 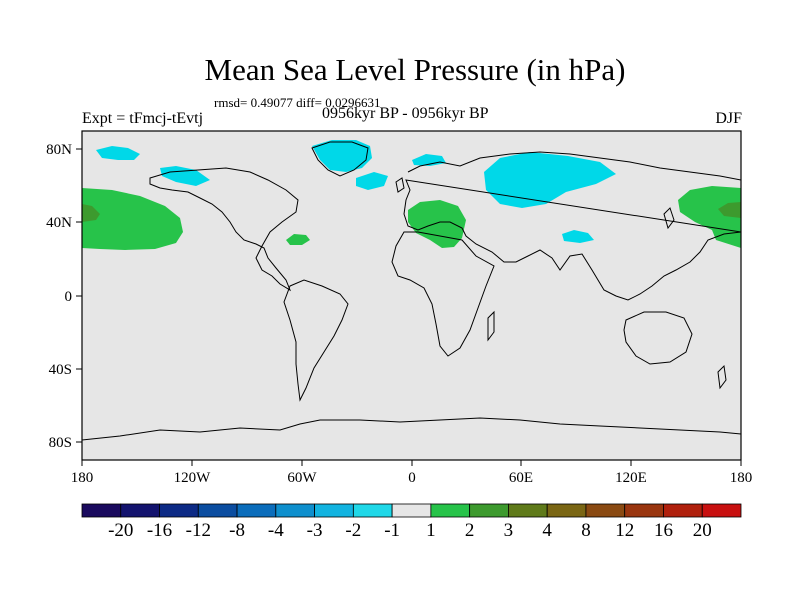 What do you see at coordinates (631, 478) in the screenshot?
I see `x-tick-label: 120E` at bounding box center [631, 478].